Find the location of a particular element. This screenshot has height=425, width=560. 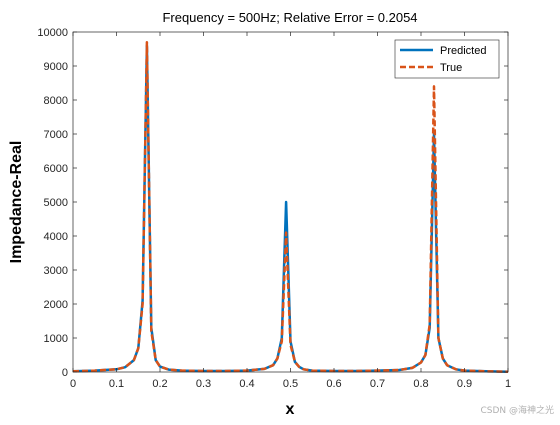

x-tick-label: 1 is located at coordinates (508, 384).